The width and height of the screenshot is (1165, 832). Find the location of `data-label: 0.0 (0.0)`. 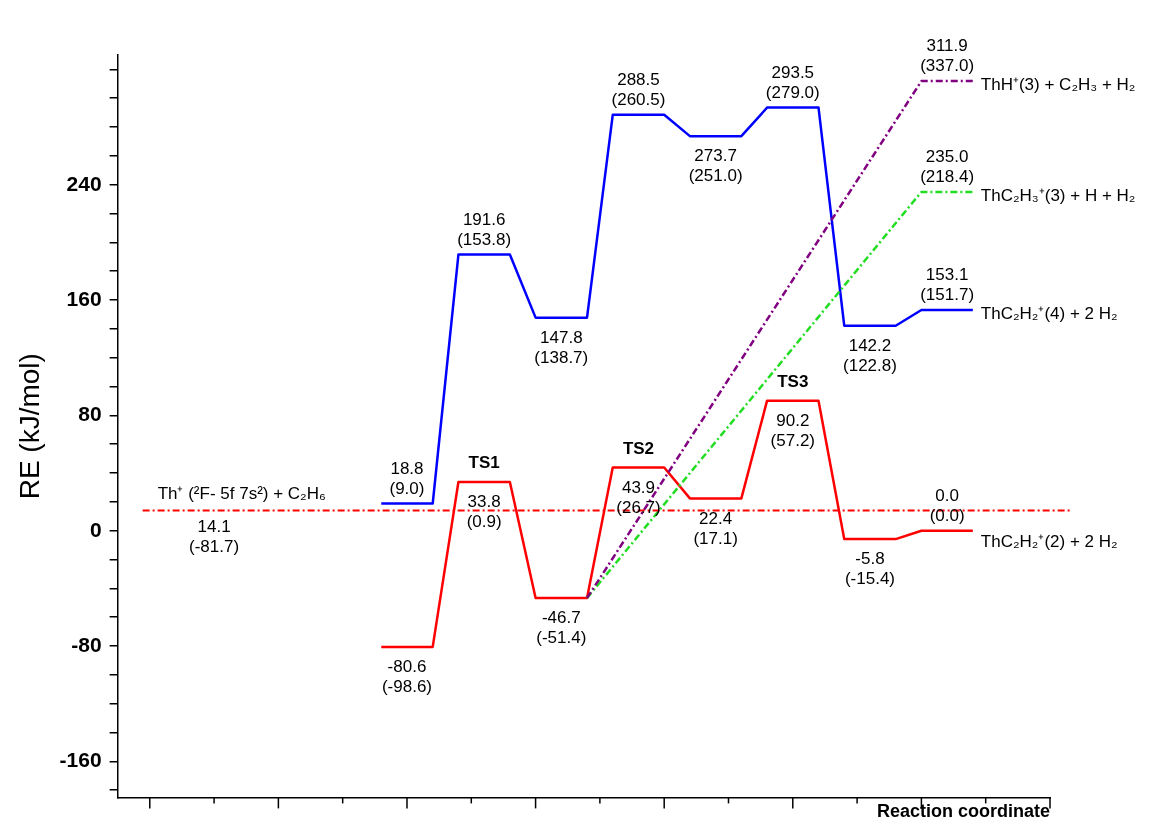

data-label: 0.0 (0.0) is located at coordinates (947, 505).